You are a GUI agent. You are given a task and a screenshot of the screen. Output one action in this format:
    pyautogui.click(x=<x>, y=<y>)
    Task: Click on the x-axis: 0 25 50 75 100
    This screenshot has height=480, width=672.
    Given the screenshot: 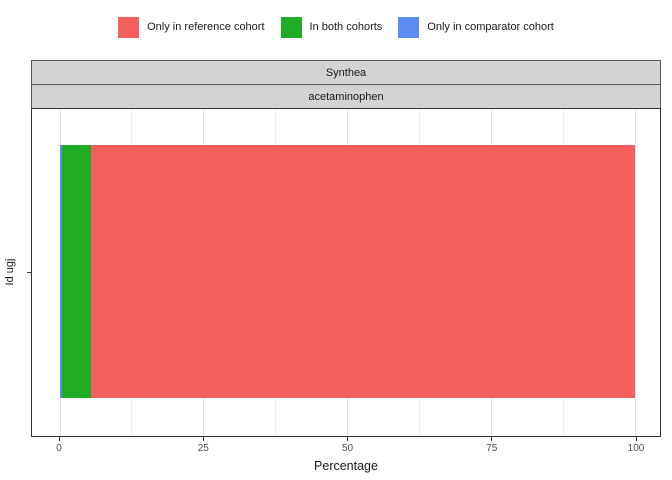 What is the action you would take?
    pyautogui.click(x=350, y=448)
    